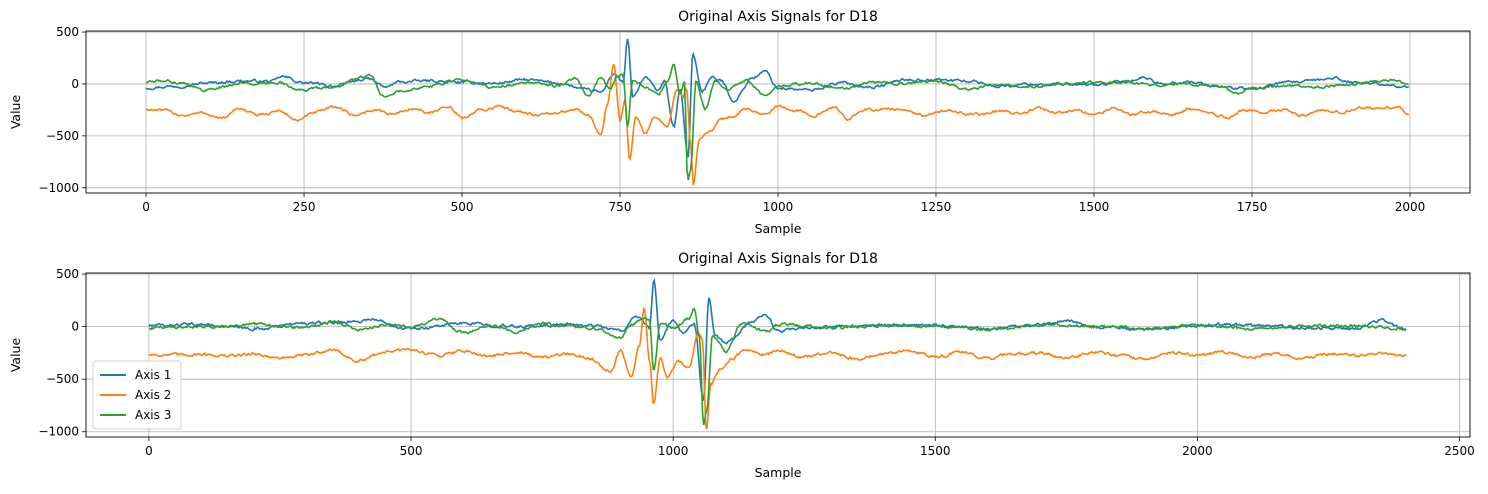 This screenshot has height=494, width=1488. What do you see at coordinates (620, 207) in the screenshot?
I see `x-tick-label: 750` at bounding box center [620, 207].